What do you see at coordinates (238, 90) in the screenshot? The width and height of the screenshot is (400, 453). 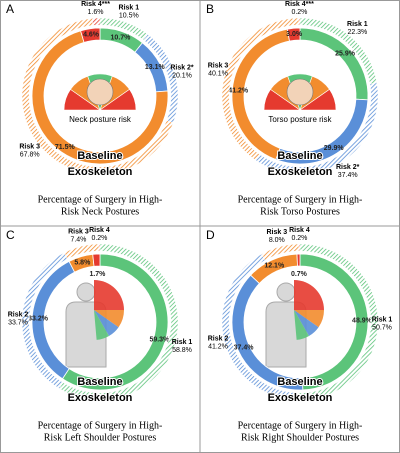 I see `value-label: 41.2%` at bounding box center [238, 90].